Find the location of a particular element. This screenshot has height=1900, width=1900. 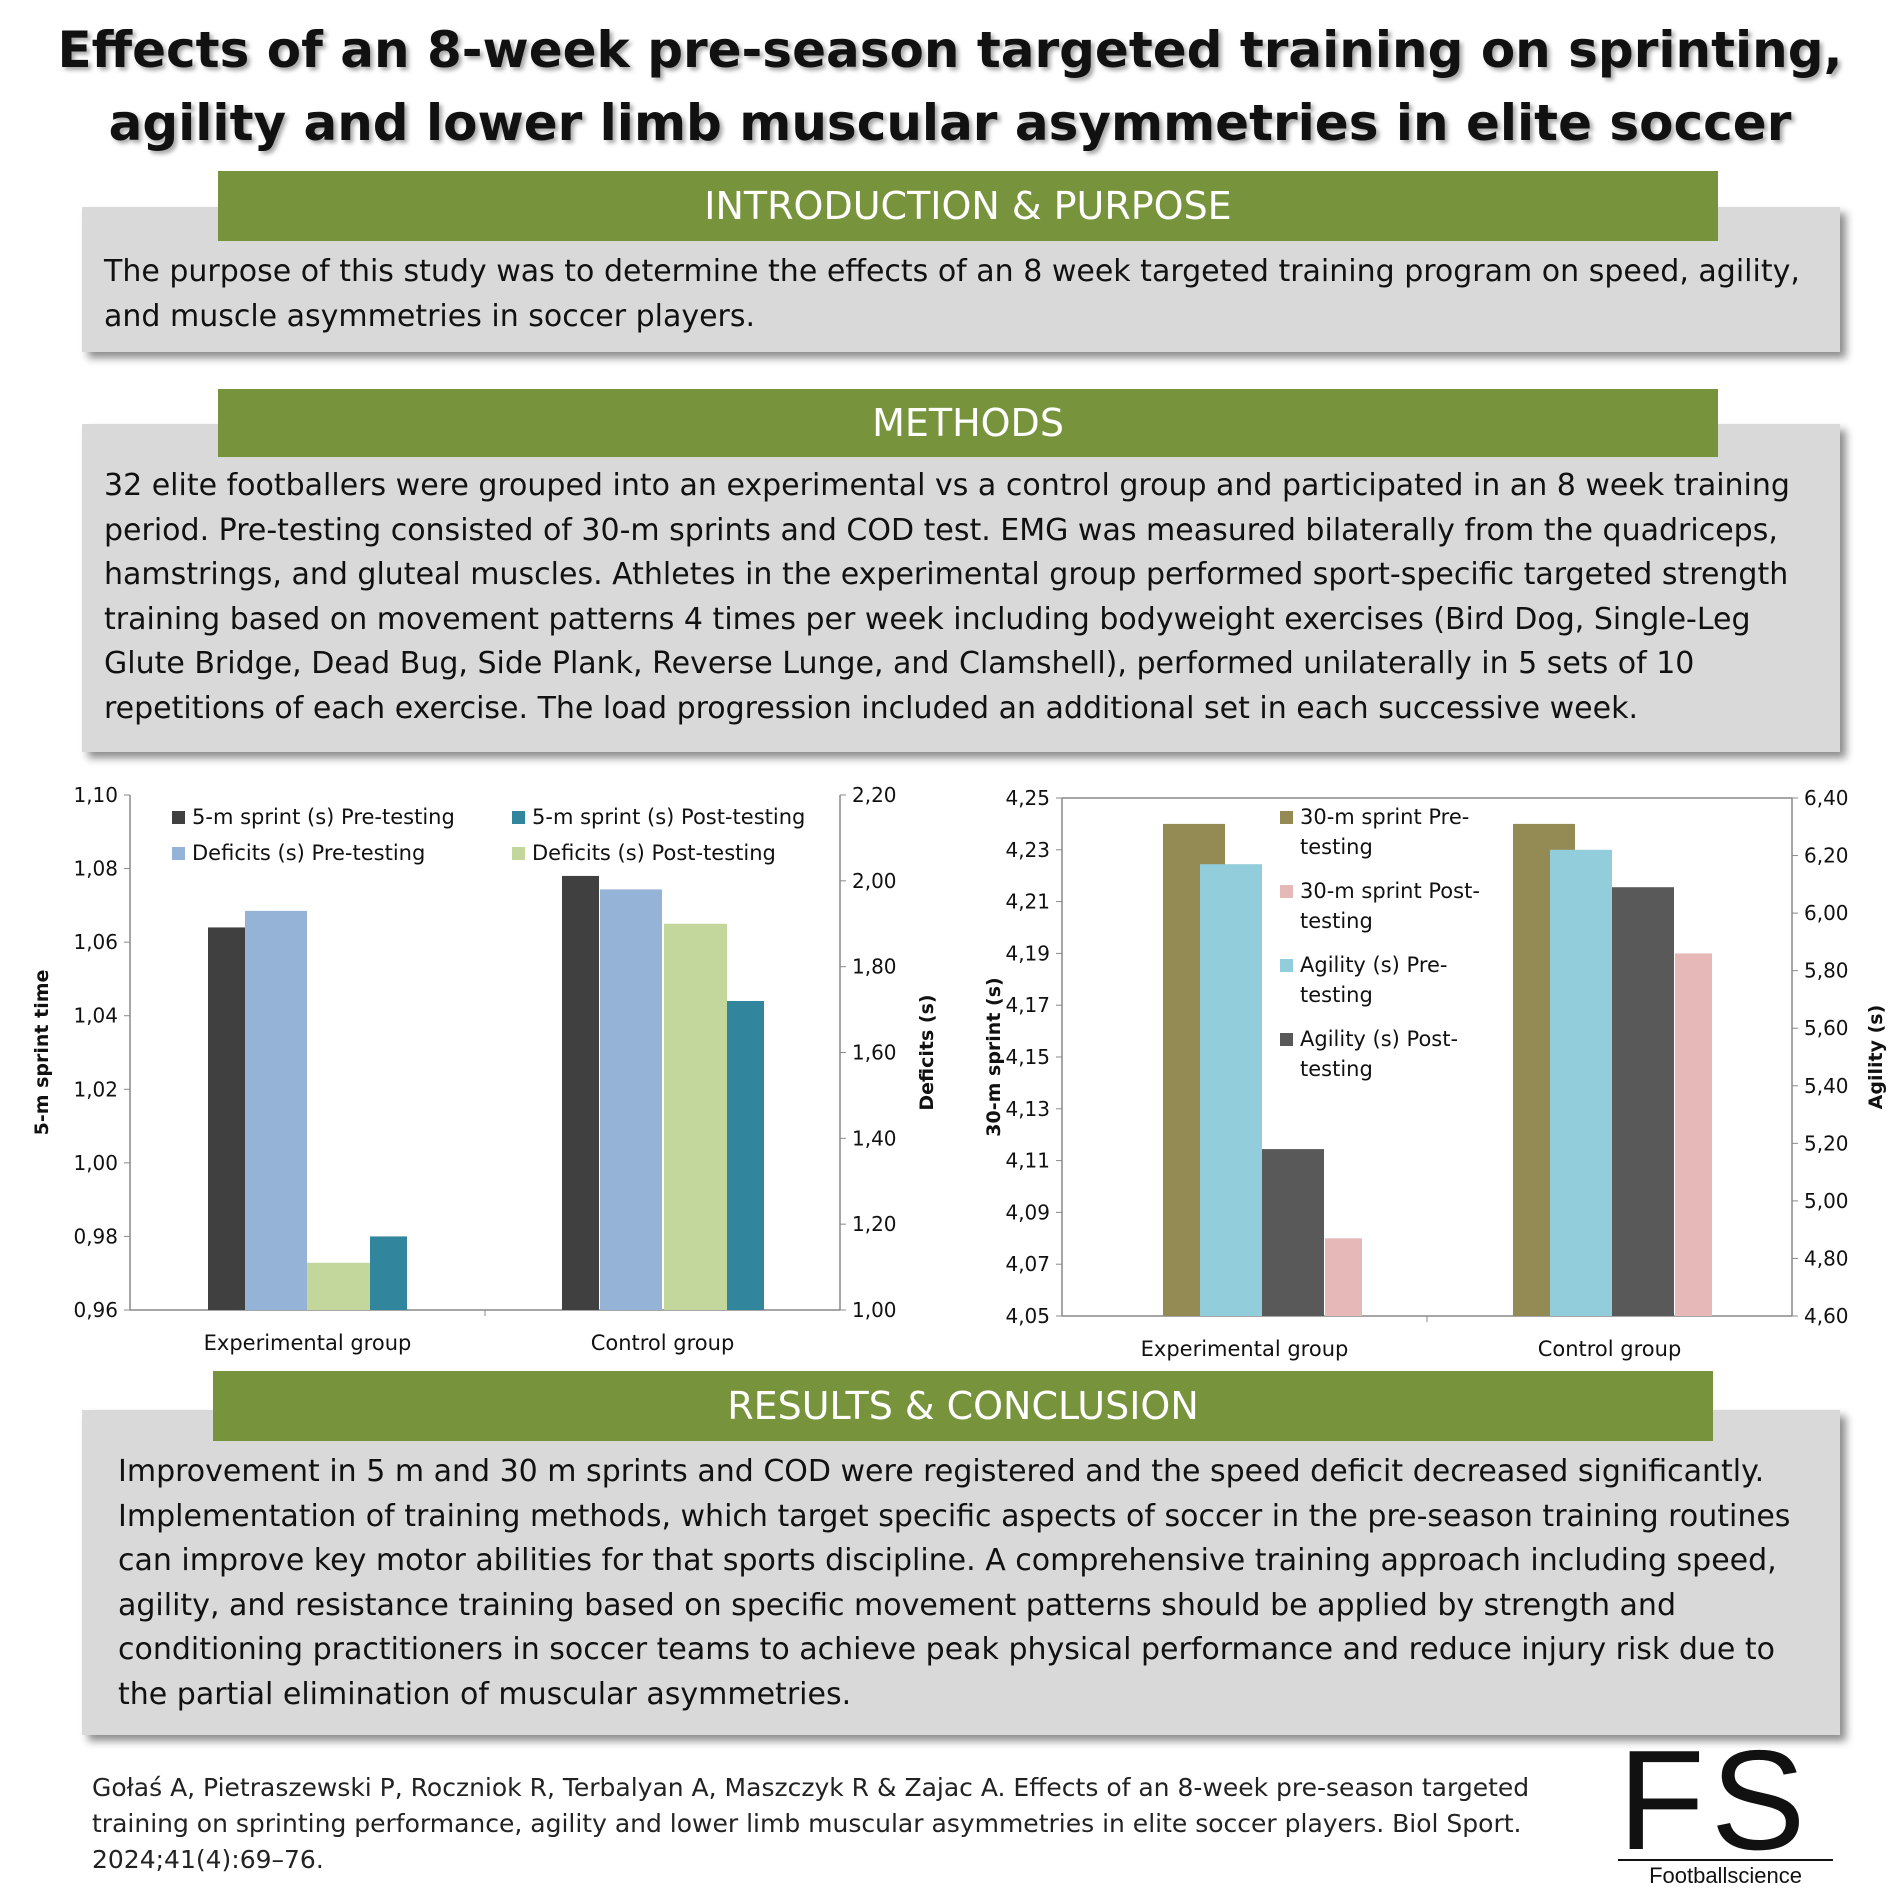

left-tick-label: 1,10 is located at coordinates (95, 795).